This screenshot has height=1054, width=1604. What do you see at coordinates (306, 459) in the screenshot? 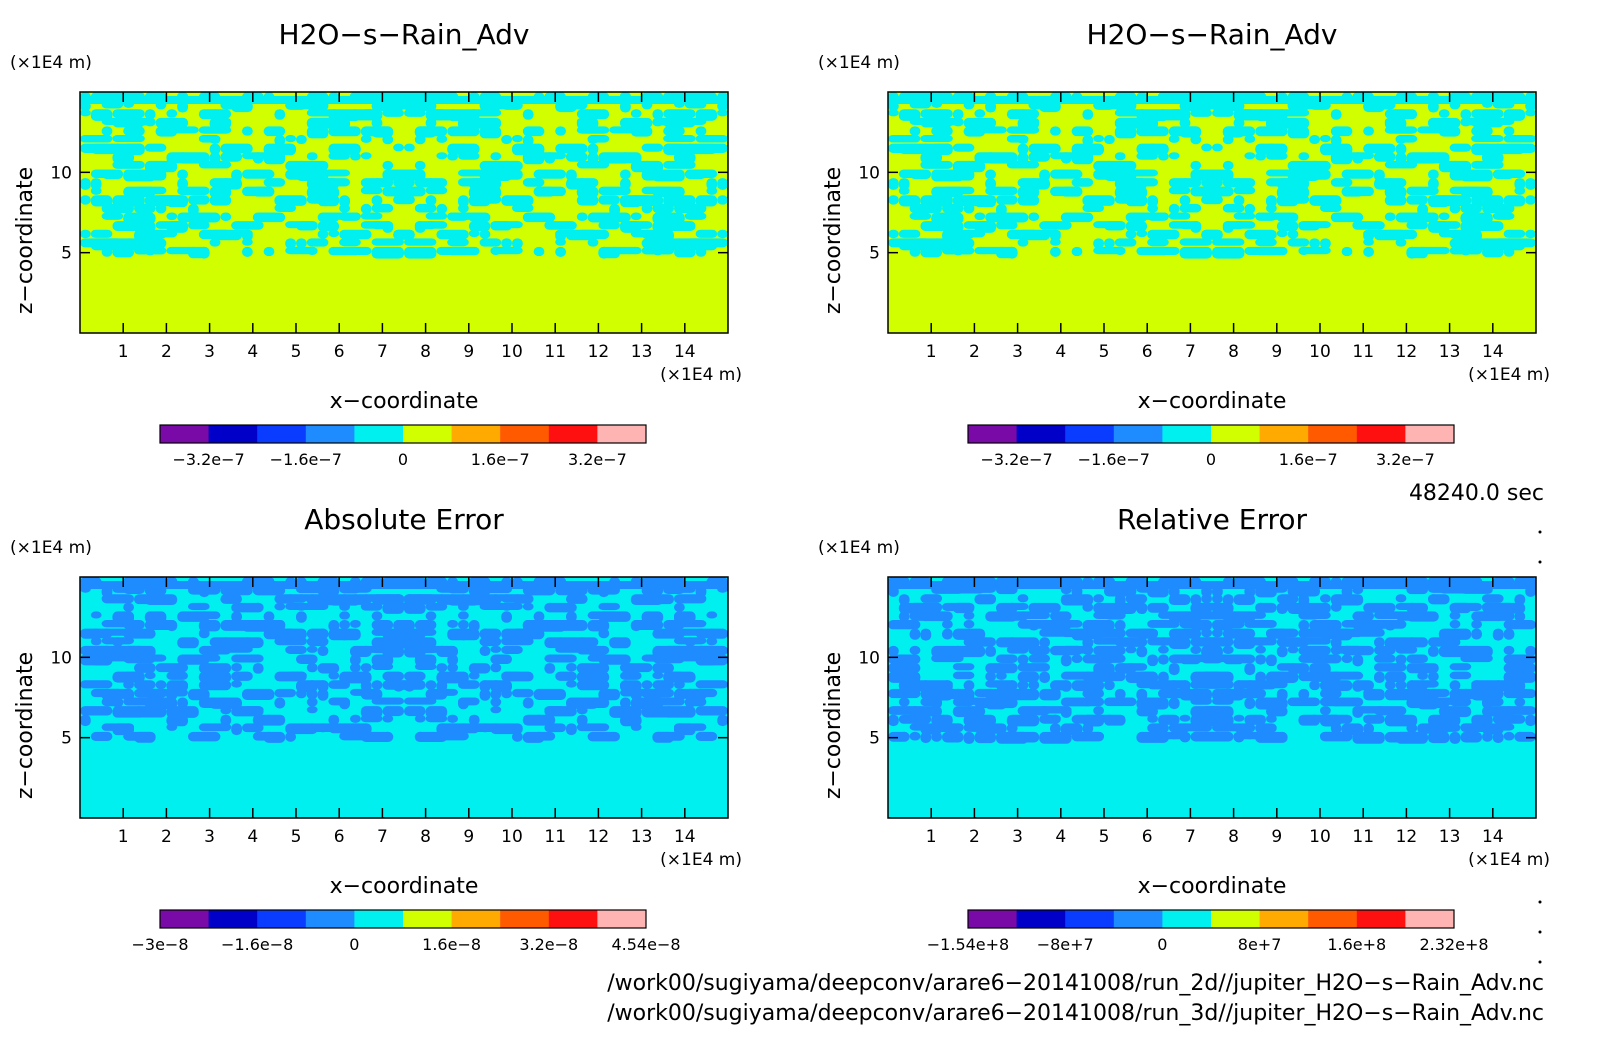
I see `colorbar-label: −1.6e−7` at bounding box center [306, 459].